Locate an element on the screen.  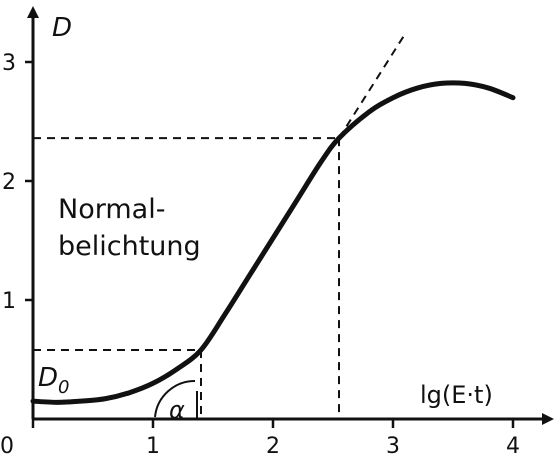
annotation-normal-line1: Normal- is located at coordinates (111, 209).